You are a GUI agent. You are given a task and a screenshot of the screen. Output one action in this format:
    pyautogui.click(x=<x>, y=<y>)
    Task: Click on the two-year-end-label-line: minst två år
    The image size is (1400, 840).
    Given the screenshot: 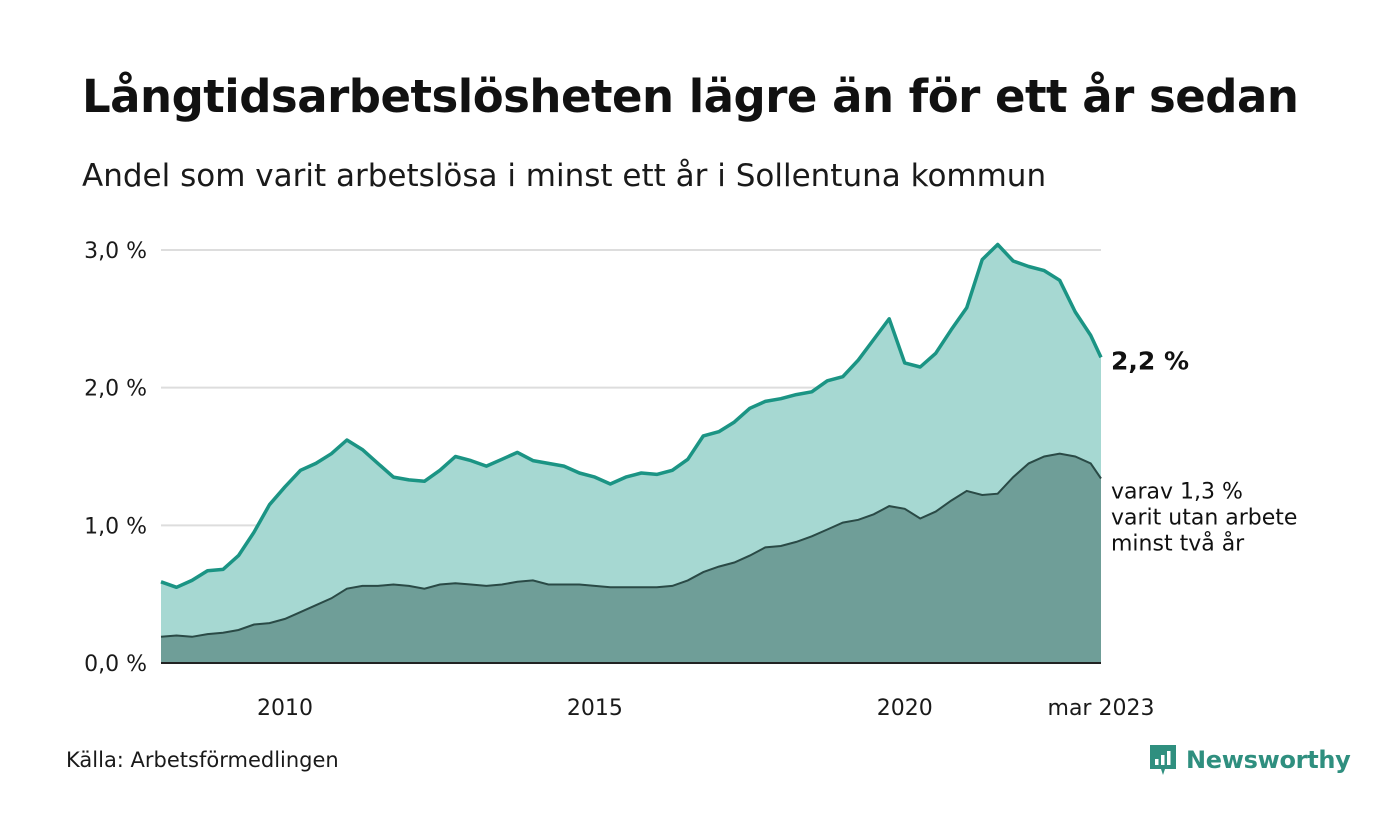 What is the action you would take?
    pyautogui.click(x=1178, y=544)
    